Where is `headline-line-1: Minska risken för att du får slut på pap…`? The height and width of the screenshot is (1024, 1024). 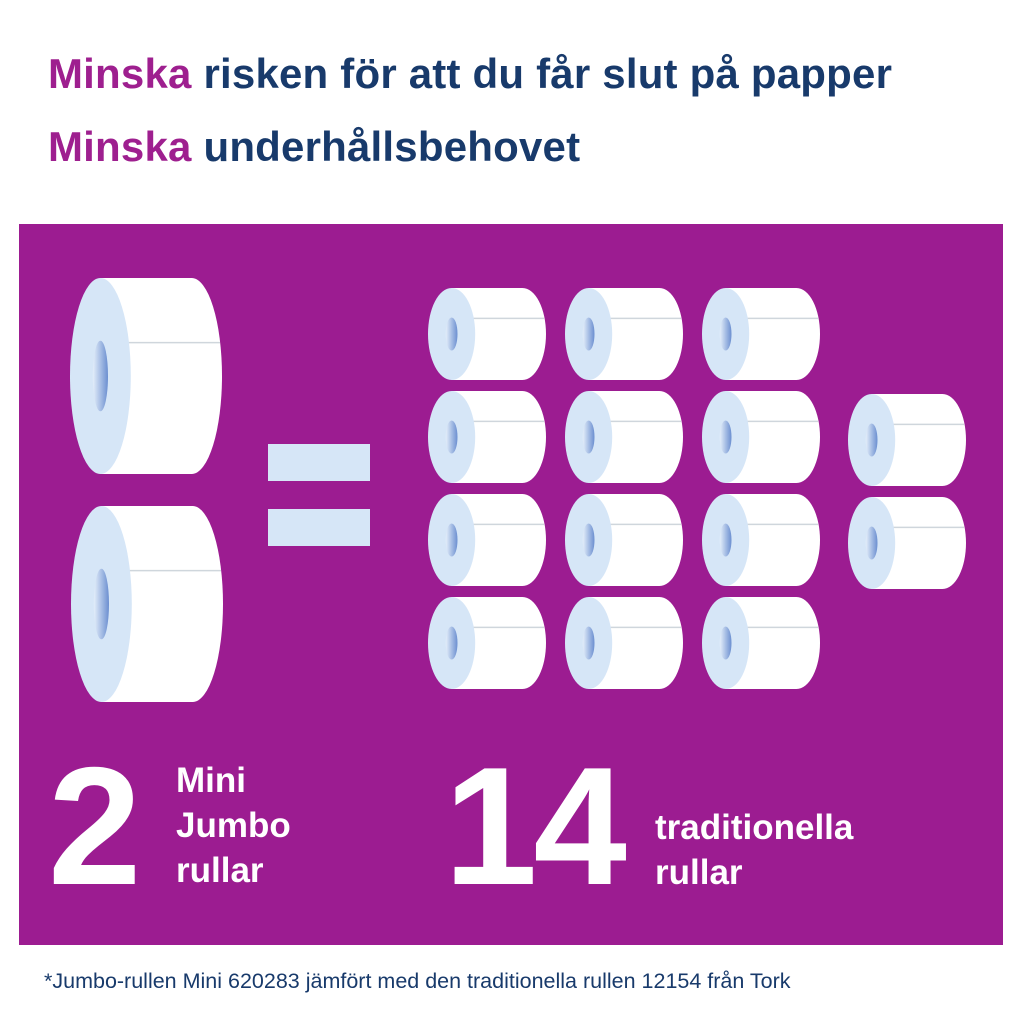 headline-line-1: Minska risken för att du får slut på pap… is located at coordinates (470, 74).